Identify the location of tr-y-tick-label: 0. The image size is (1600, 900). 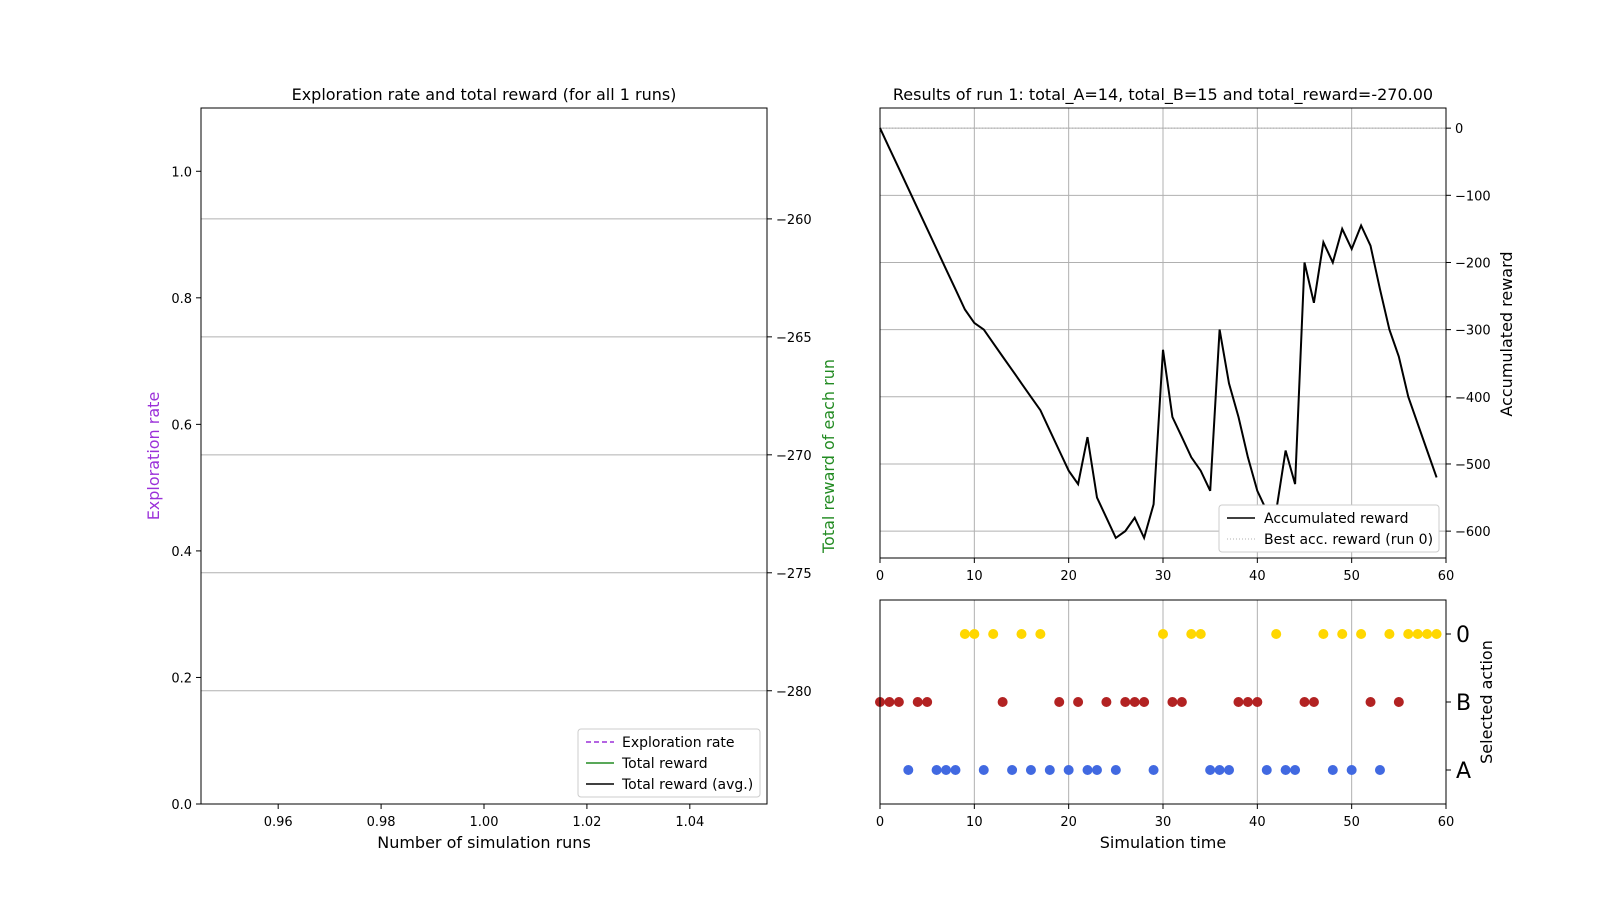
(1459, 129).